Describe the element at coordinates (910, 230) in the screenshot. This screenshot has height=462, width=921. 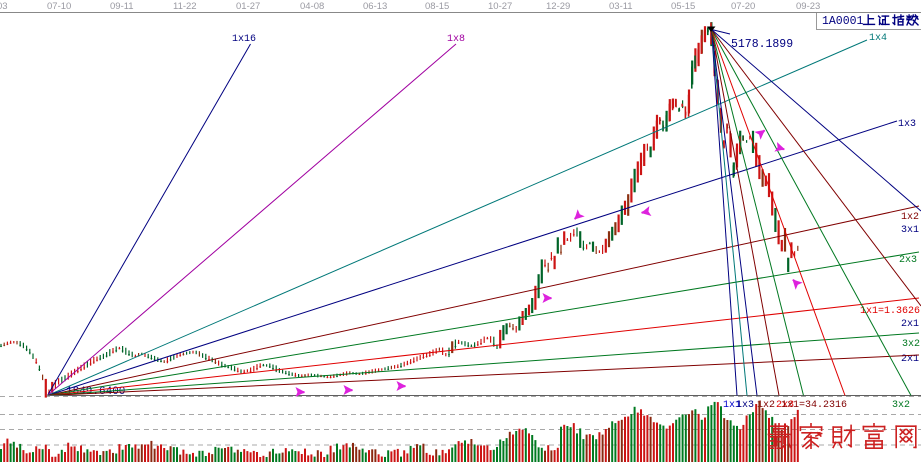
I see `svg-text: 3x1` at that location.